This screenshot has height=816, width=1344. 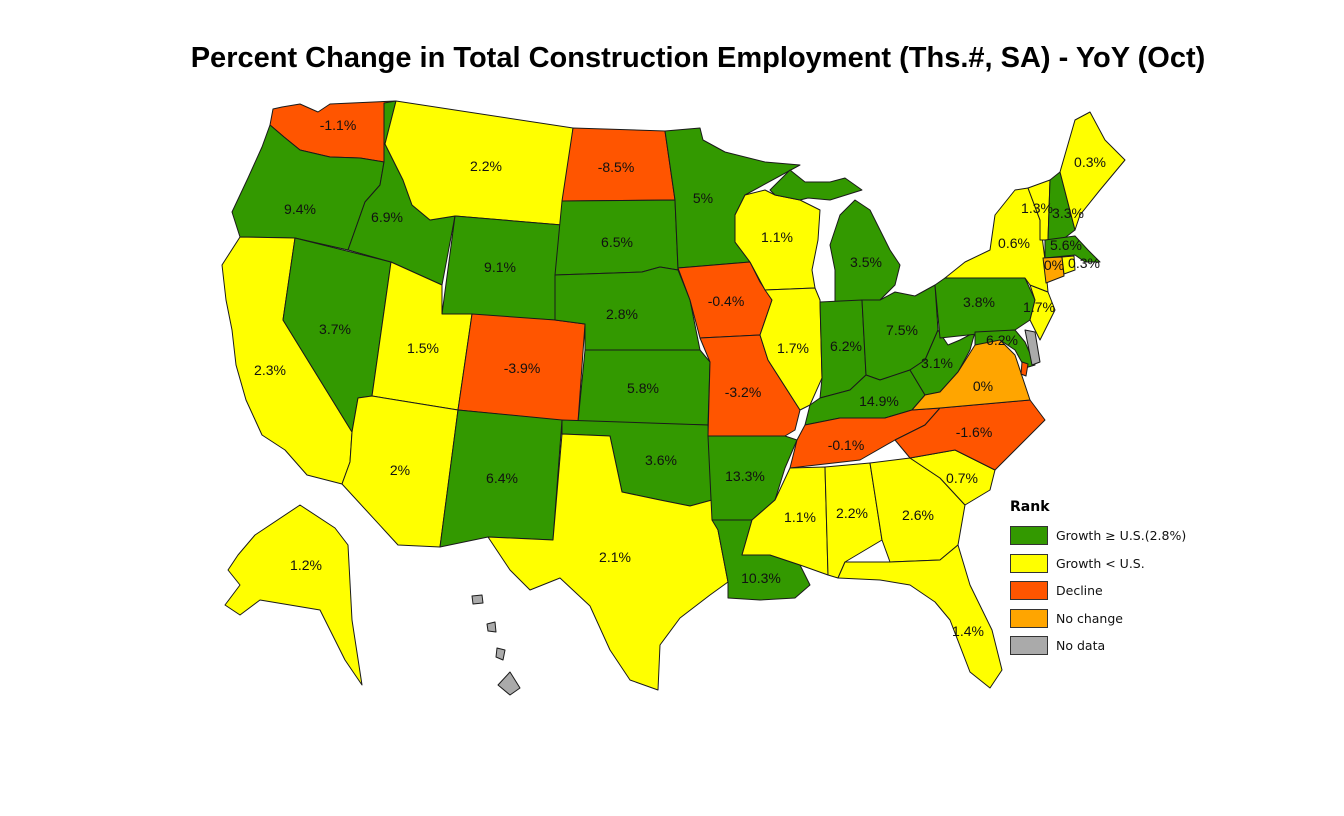 I want to click on state-TX, so click(x=608, y=562).